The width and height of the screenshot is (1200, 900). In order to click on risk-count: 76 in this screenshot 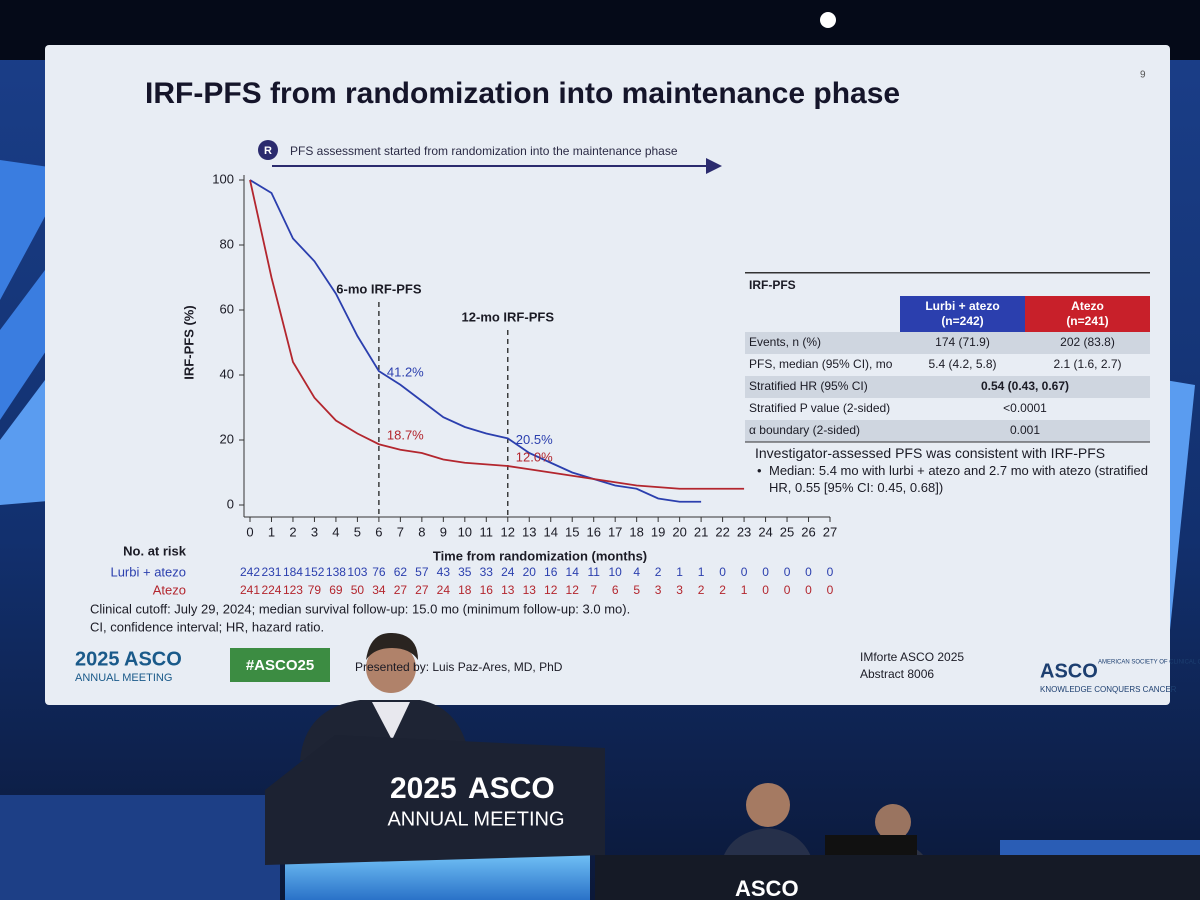, I will do `click(379, 572)`.